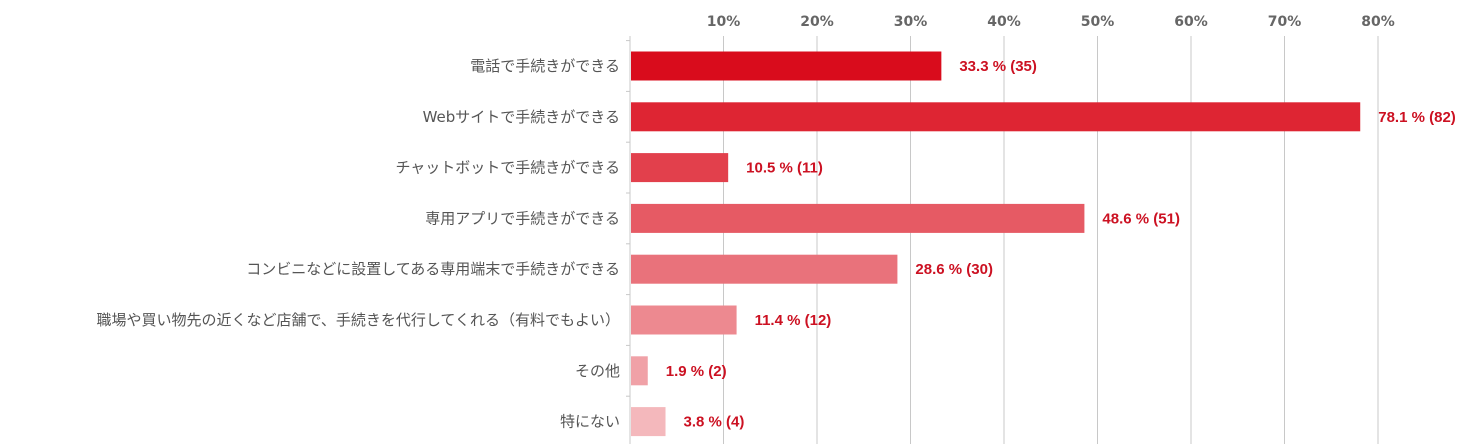 The height and width of the screenshot is (444, 1473). What do you see at coordinates (522, 218) in the screenshot?
I see `category-label: 専用アプリで手続きができる` at bounding box center [522, 218].